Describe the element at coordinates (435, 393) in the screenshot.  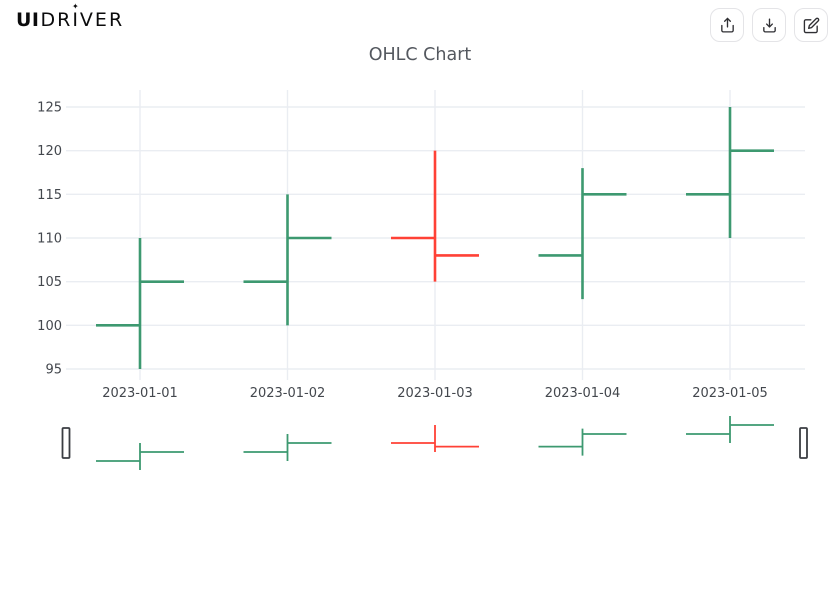
I see `x-tick-label: 2023-01-03` at that location.